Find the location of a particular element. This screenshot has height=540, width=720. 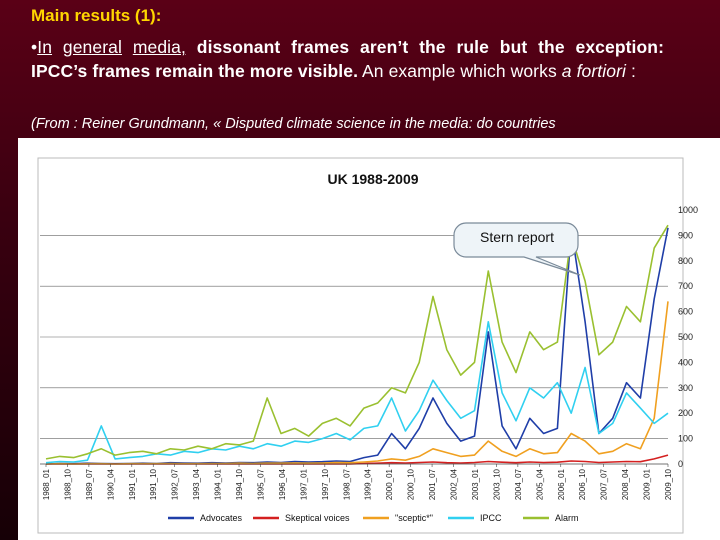

x-tick-label: 1996_04 is located at coordinates (282, 484).